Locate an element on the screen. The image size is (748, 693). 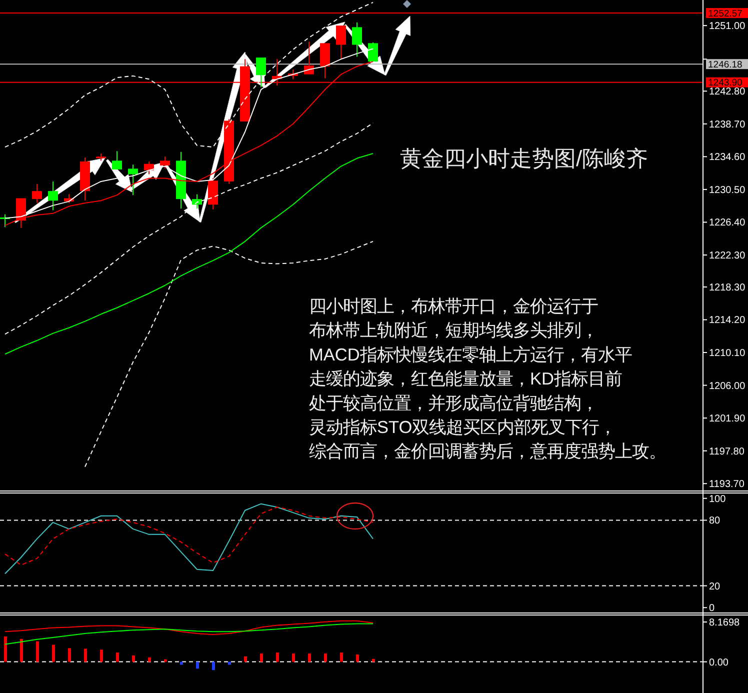
y-tick-label: 1201.90 is located at coordinates (727, 419).